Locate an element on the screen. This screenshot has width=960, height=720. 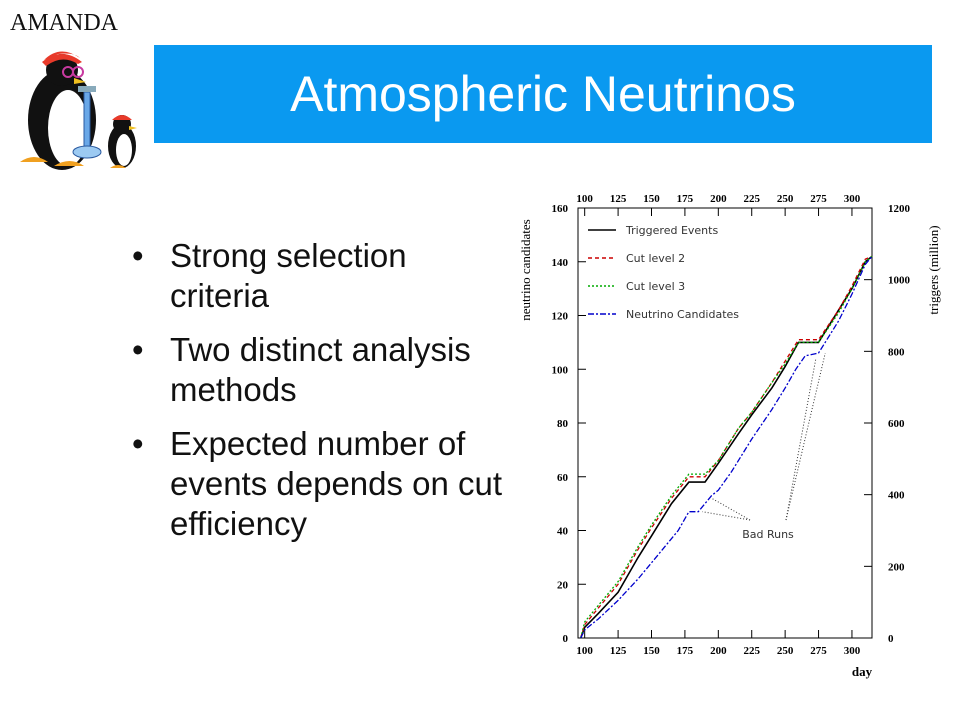
x-axis-label: day is located at coordinates (862, 671).